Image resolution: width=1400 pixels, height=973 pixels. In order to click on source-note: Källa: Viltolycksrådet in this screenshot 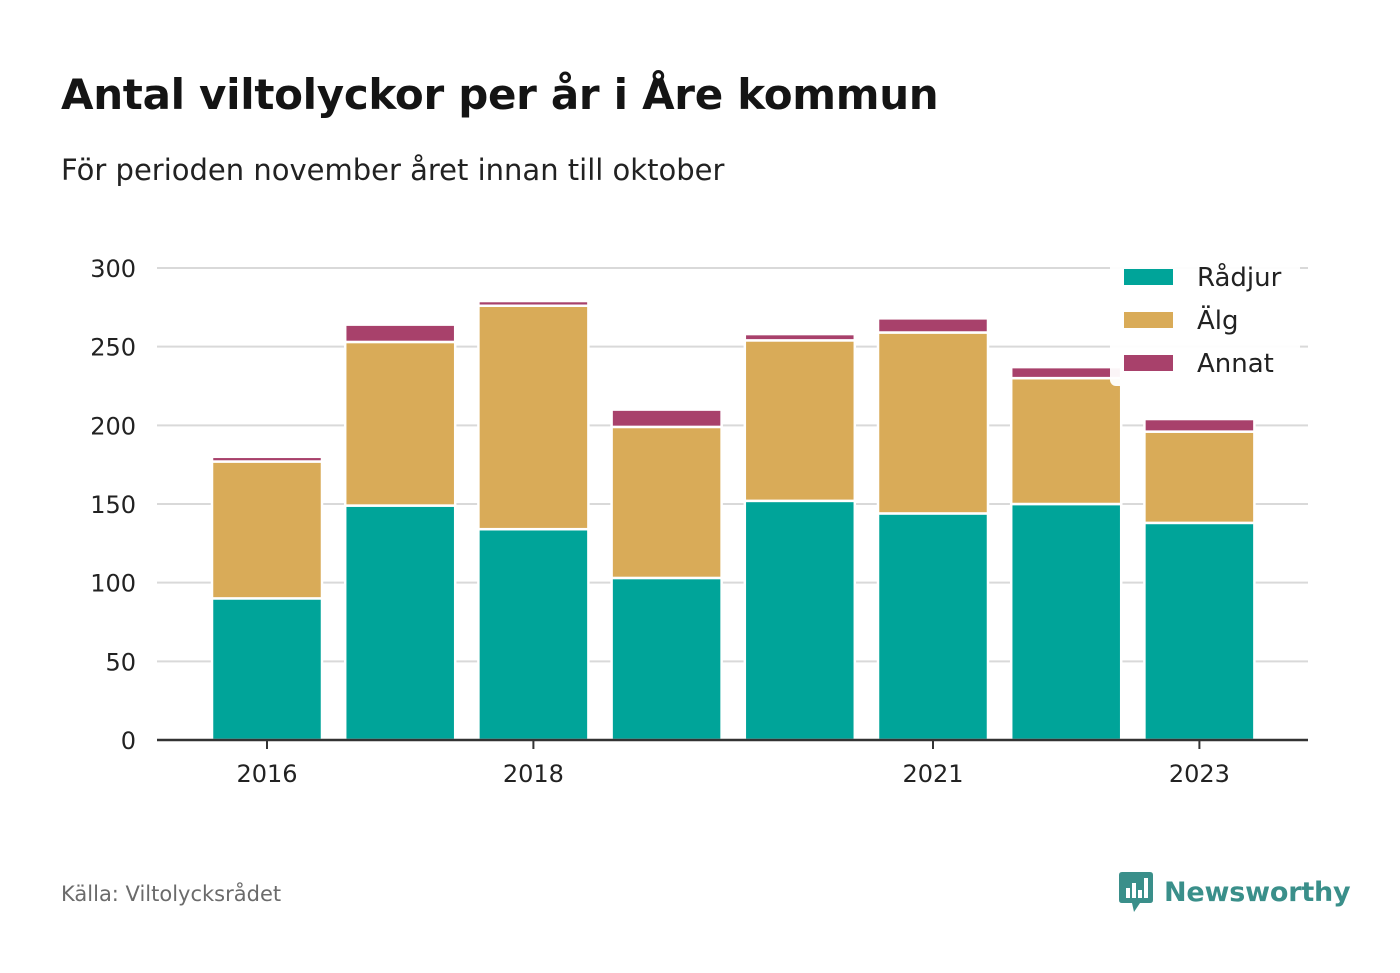, I will do `click(171, 894)`.